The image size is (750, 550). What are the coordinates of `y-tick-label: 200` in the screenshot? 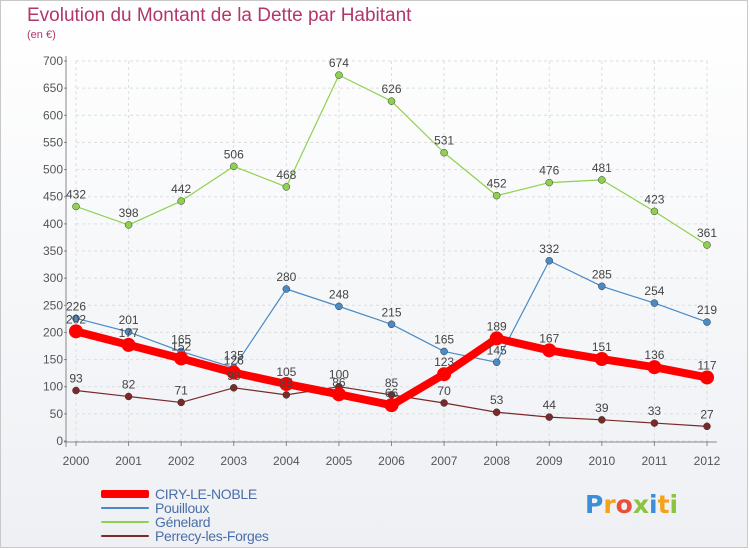 It's located at (53, 332).